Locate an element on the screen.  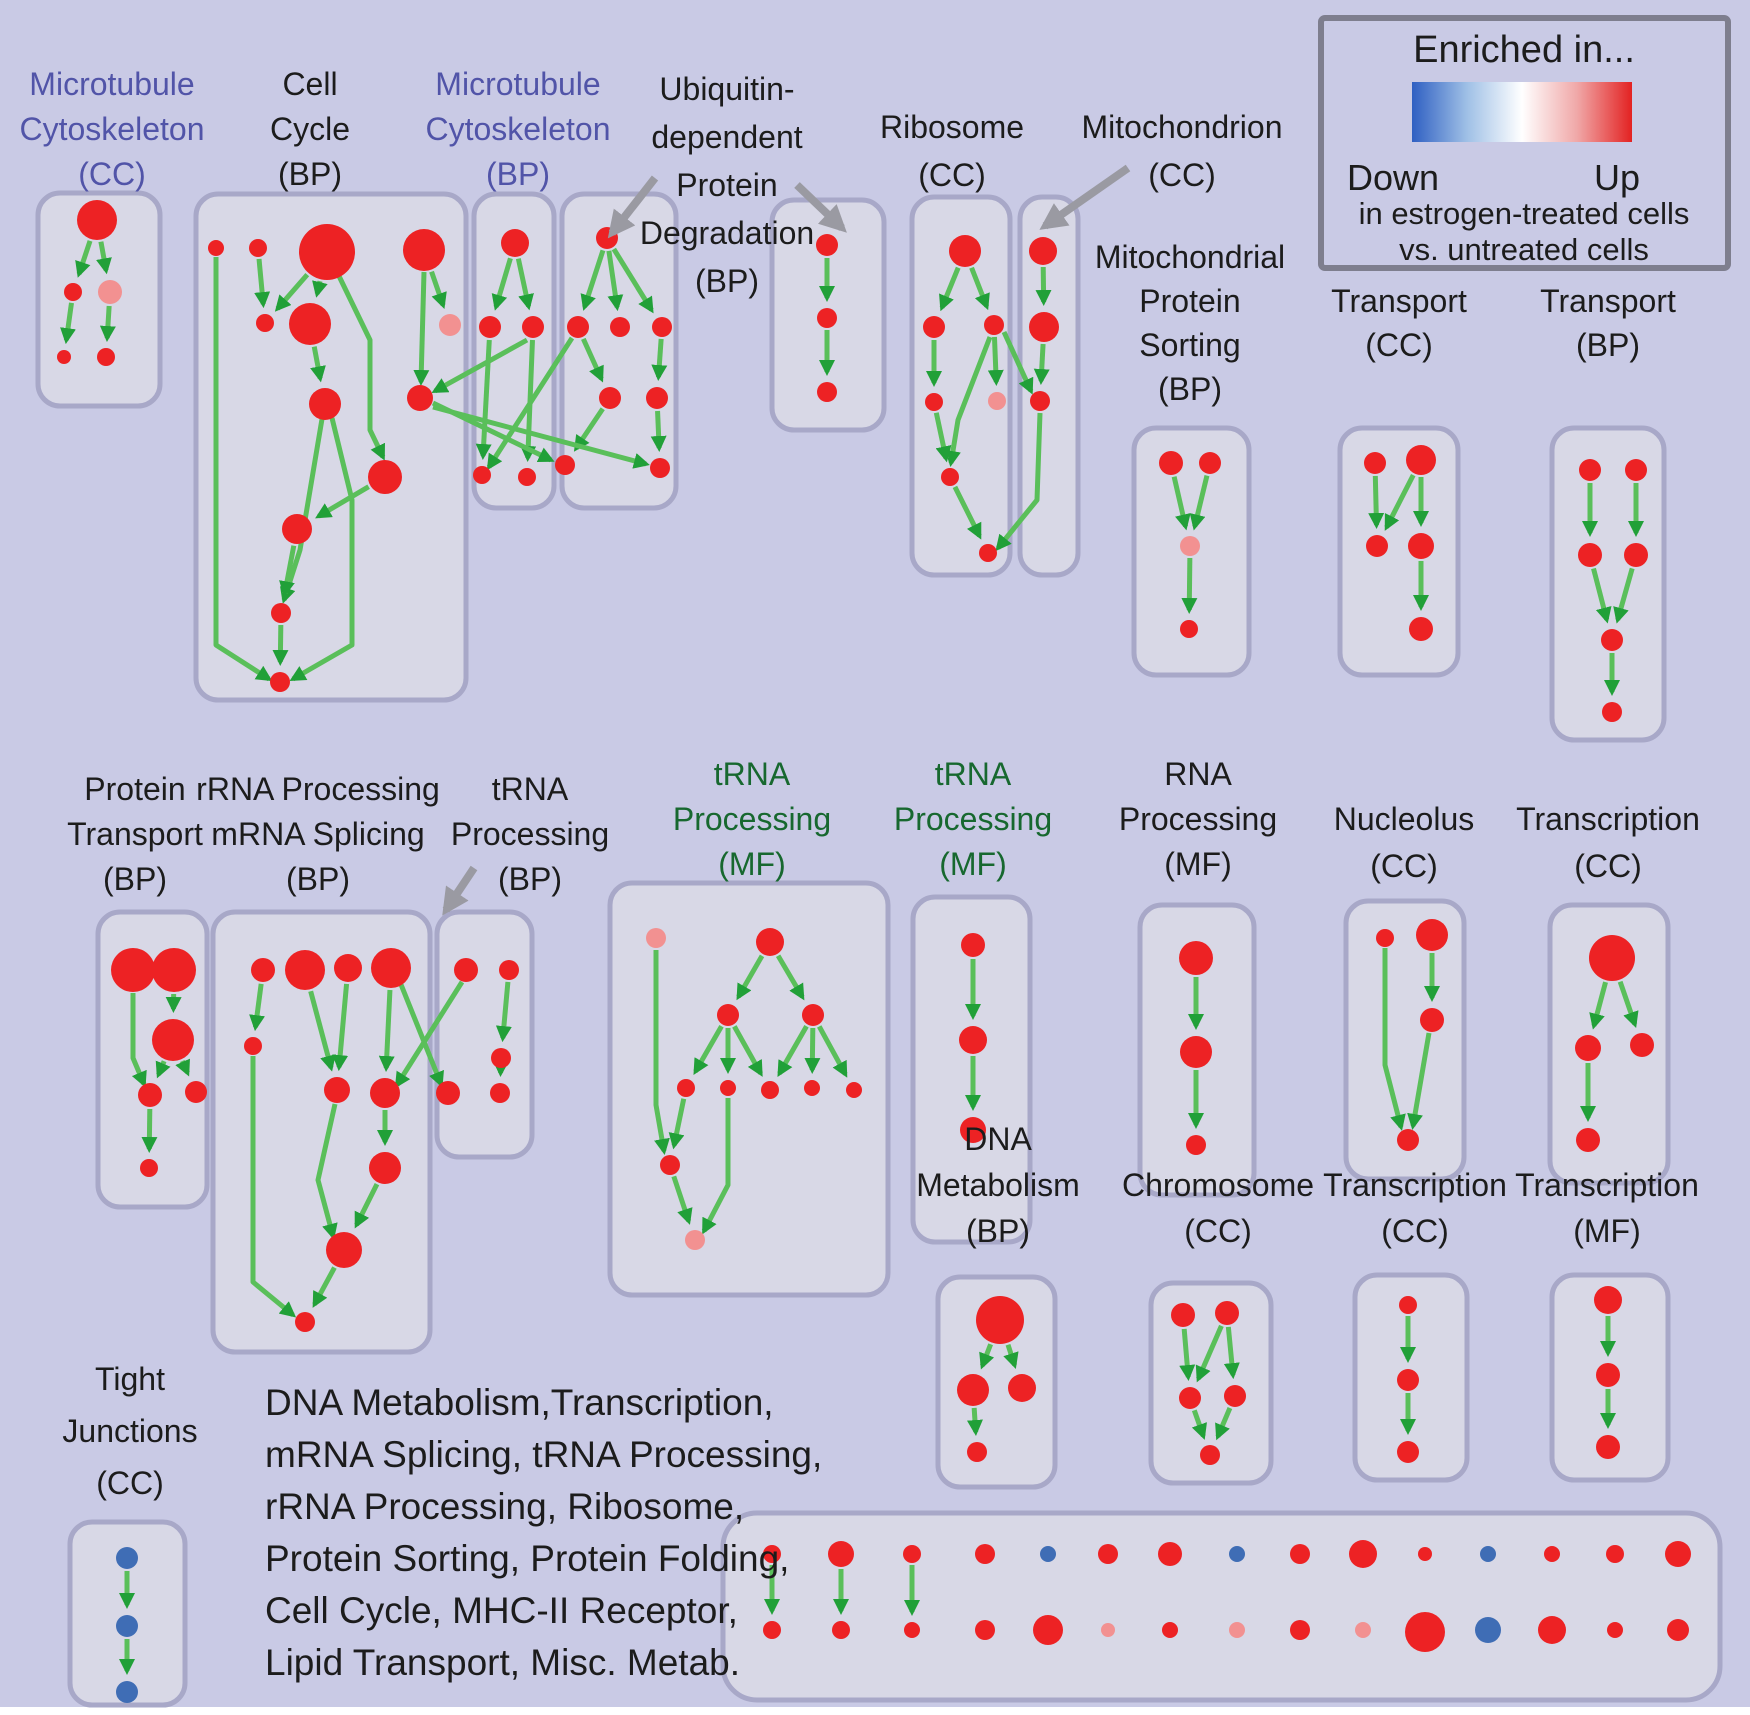
cluster-label-nucleolus-cc: Nucleolus (CC) is located at coordinates (1404, 842).